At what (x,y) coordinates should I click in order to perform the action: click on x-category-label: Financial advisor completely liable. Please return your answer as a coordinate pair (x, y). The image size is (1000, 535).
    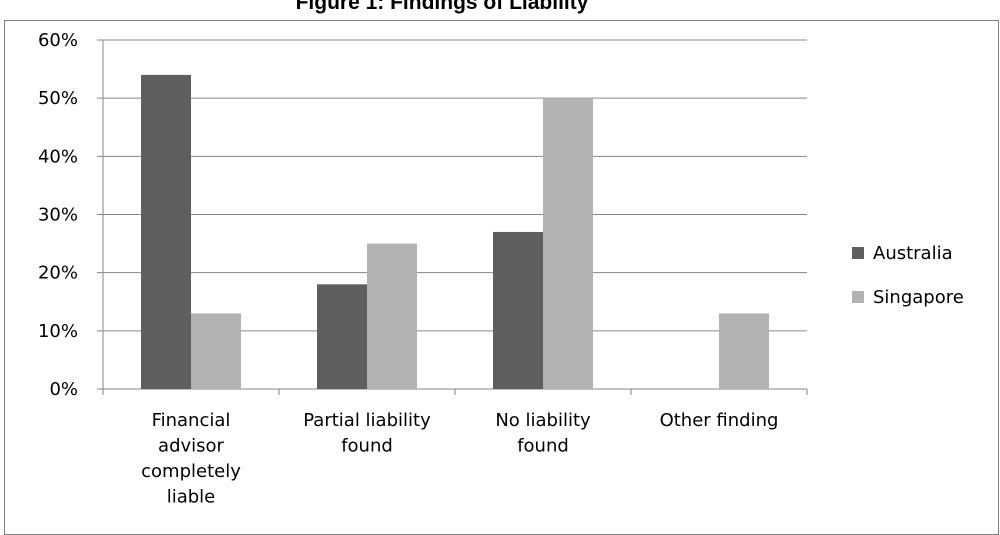
    Looking at the image, I should click on (191, 459).